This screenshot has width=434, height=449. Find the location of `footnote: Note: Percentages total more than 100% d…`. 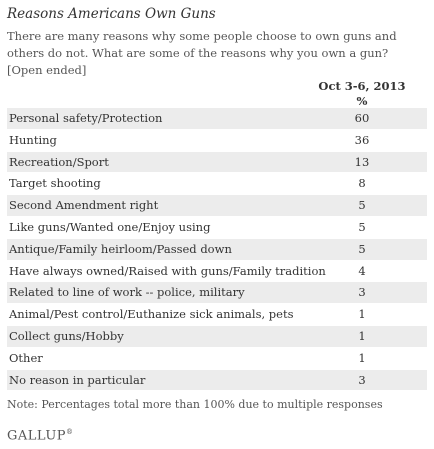

footnote: Note: Percentages total more than 100% d… is located at coordinates (195, 404).